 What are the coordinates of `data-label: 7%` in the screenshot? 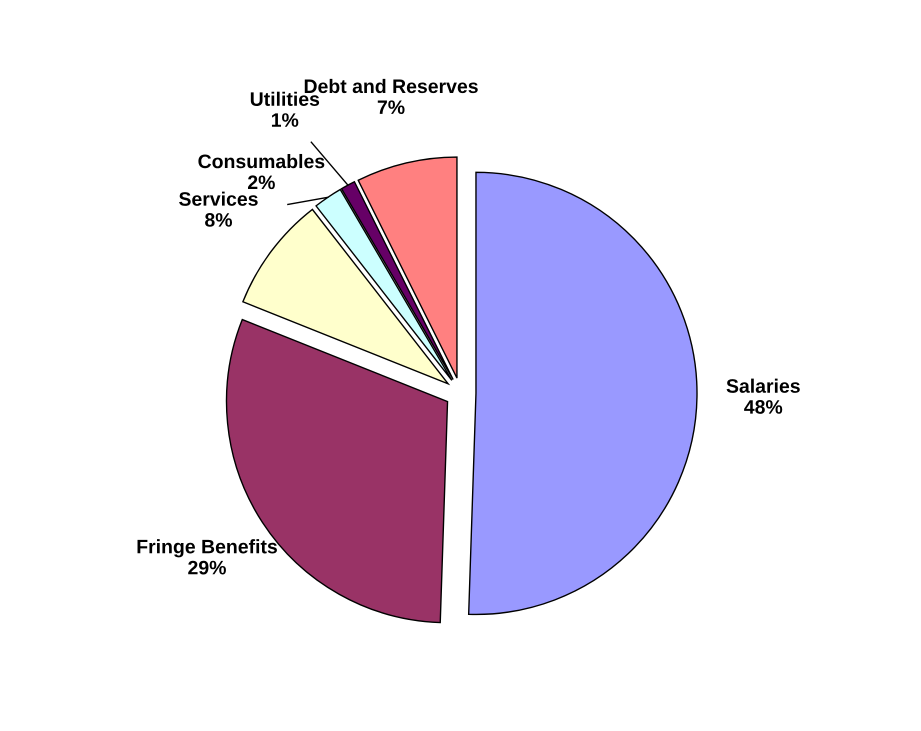 It's located at (391, 107).